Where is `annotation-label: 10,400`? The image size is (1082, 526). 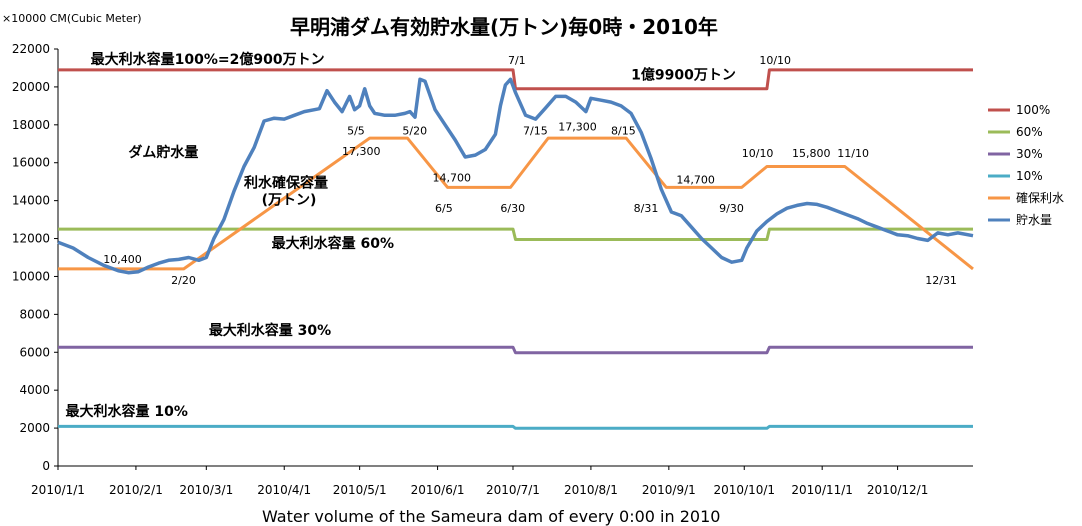 annotation-label: 10,400 is located at coordinates (122, 259).